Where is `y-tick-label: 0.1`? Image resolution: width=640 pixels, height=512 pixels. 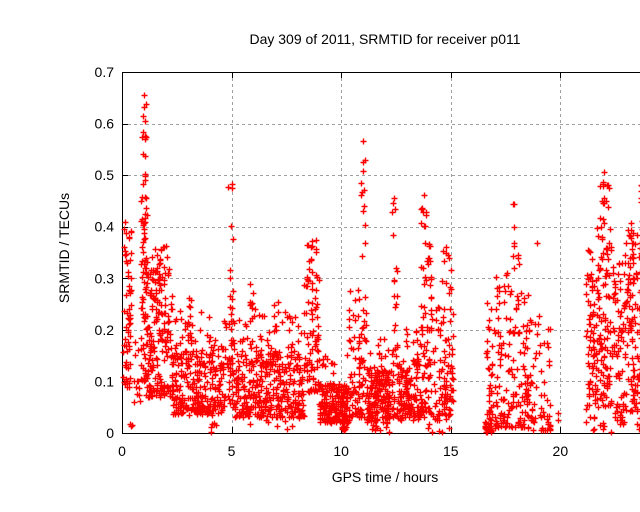 y-tick-label: 0.1 is located at coordinates (105, 381).